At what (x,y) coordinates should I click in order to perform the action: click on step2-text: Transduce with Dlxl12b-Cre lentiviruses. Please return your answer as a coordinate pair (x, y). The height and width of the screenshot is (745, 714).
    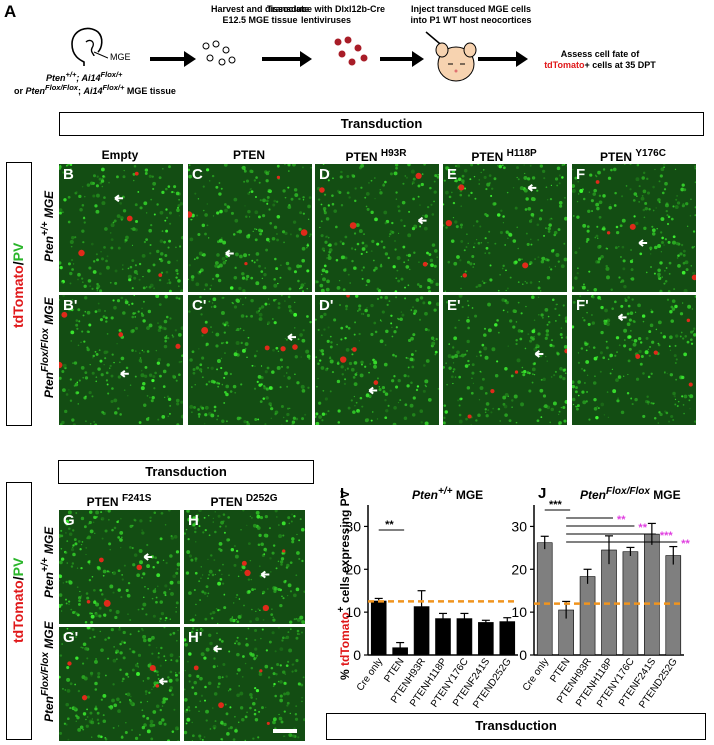
    Looking at the image, I should click on (326, 14).